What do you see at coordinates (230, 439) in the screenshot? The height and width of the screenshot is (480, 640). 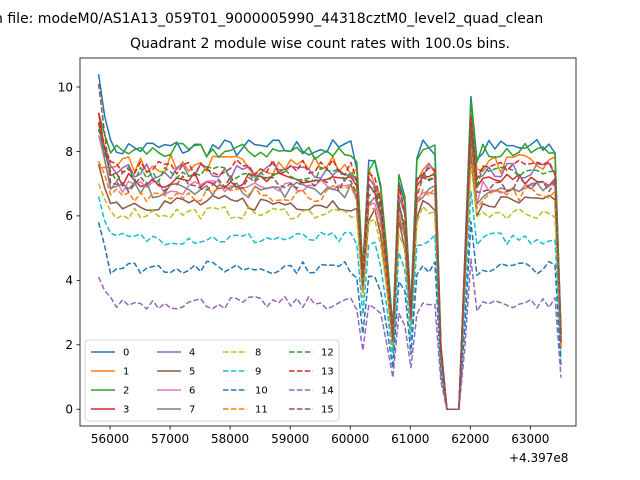 I see `x-tick-label: 58000` at bounding box center [230, 439].